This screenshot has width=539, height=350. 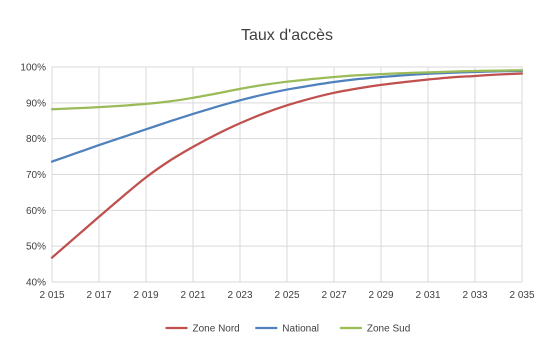 What do you see at coordinates (427, 295) in the screenshot?
I see `x-tick-label: 2 031` at bounding box center [427, 295].